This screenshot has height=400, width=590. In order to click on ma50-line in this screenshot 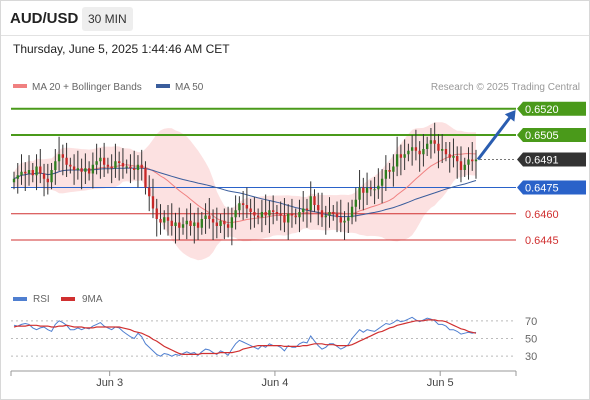, I will do `click(245, 192)`.